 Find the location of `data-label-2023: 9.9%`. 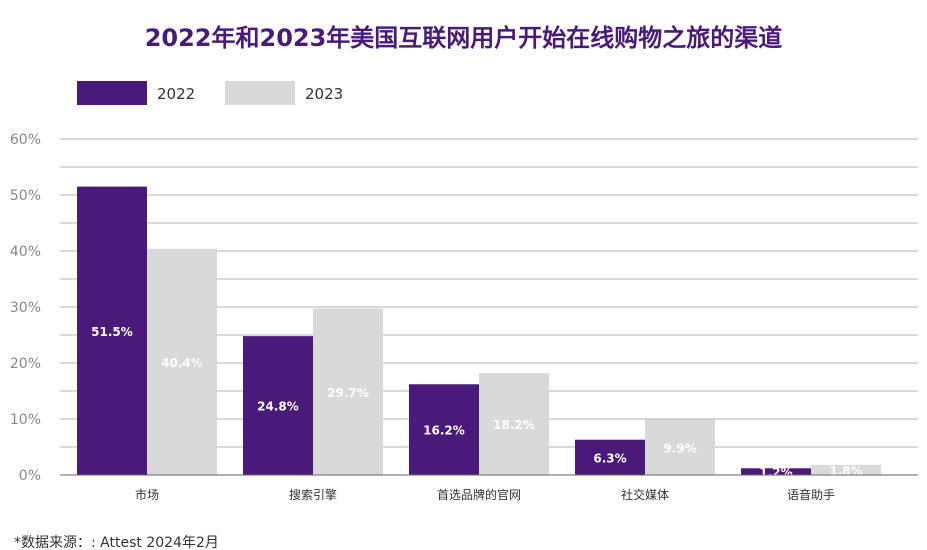

data-label-2023: 9.9% is located at coordinates (679, 448).